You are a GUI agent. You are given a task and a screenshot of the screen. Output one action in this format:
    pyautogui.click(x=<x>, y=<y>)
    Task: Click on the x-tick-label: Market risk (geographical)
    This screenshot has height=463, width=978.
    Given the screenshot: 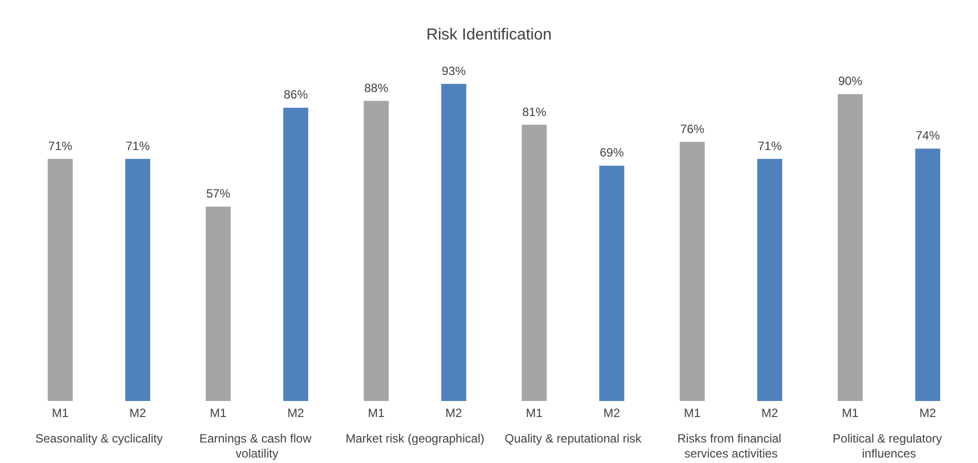 What is the action you would take?
    pyautogui.click(x=415, y=439)
    